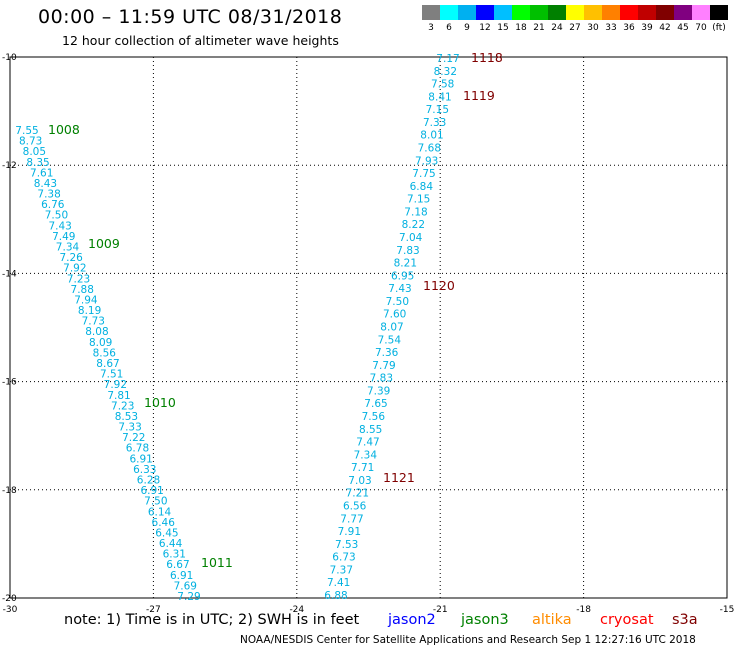 The height and width of the screenshot is (650, 740). I want to click on swh-value-cryosat: 7.68, so click(429, 149).